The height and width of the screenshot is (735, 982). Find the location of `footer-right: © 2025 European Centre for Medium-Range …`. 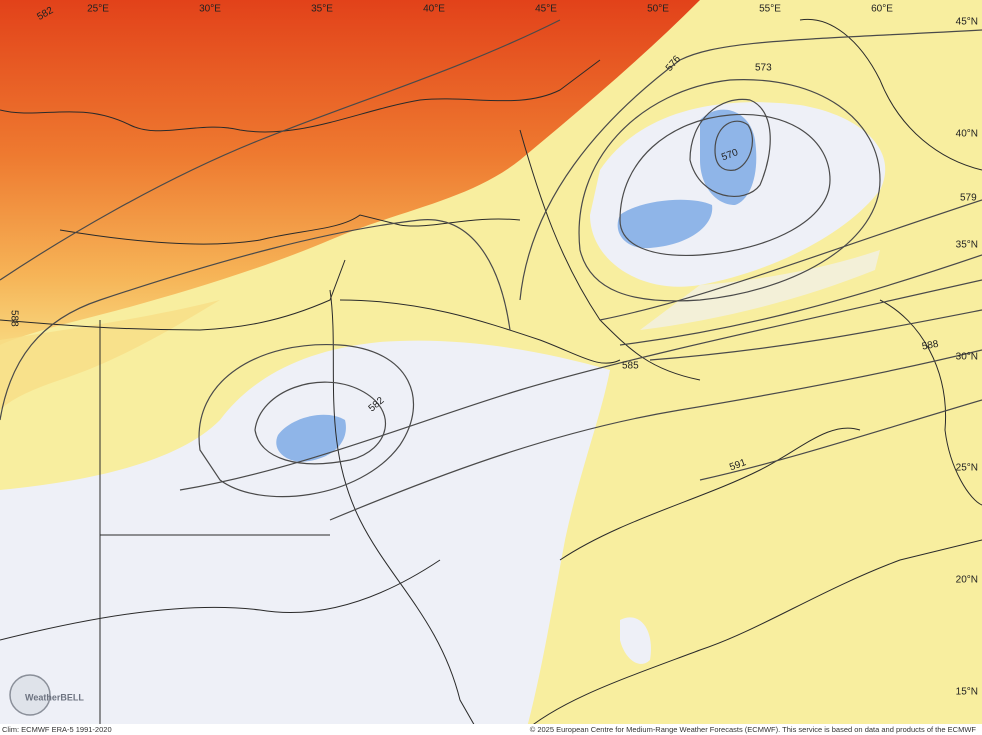

footer-right: © 2025 European Centre for Medium-Range … is located at coordinates (753, 729).